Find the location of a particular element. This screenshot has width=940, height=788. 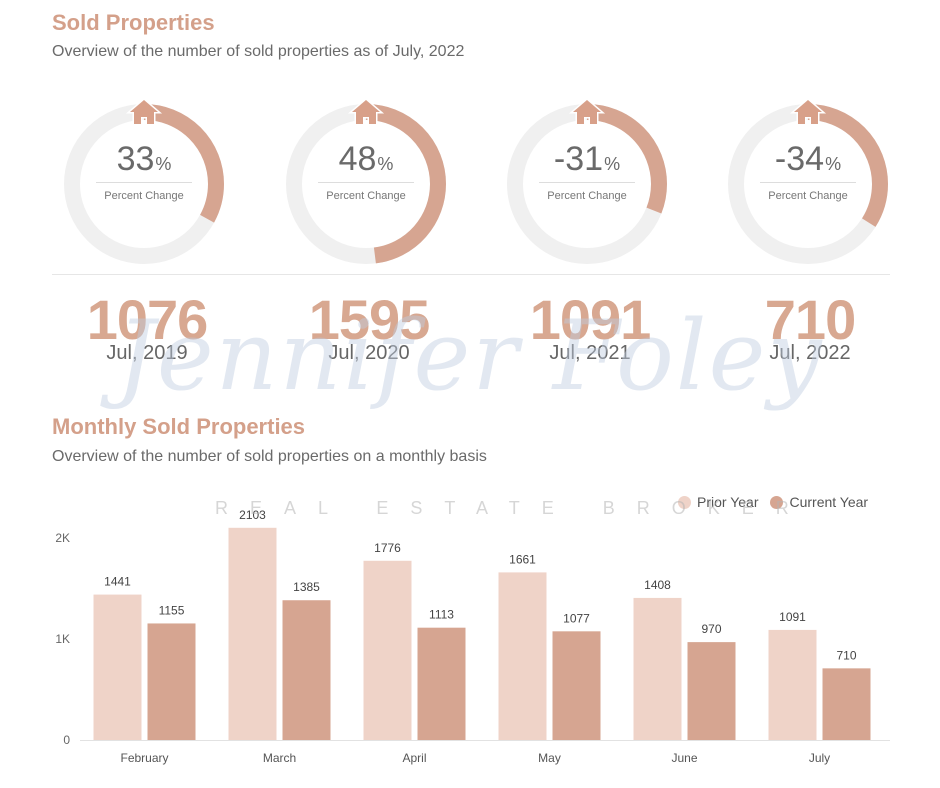

page-title: Sold Properties is located at coordinates (133, 22).